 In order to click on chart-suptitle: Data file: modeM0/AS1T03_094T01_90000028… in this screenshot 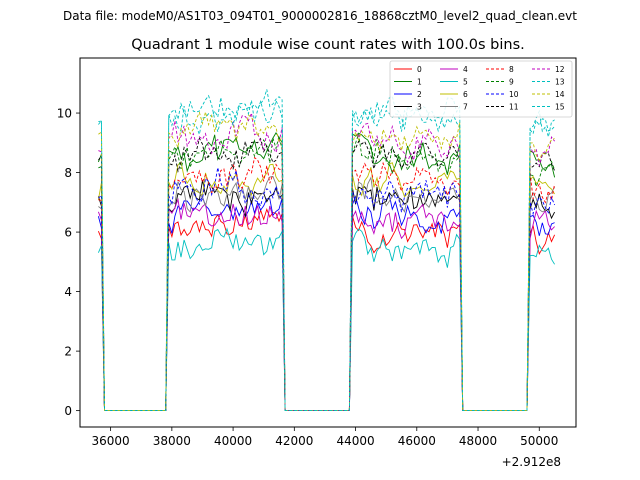, I will do `click(320, 16)`.